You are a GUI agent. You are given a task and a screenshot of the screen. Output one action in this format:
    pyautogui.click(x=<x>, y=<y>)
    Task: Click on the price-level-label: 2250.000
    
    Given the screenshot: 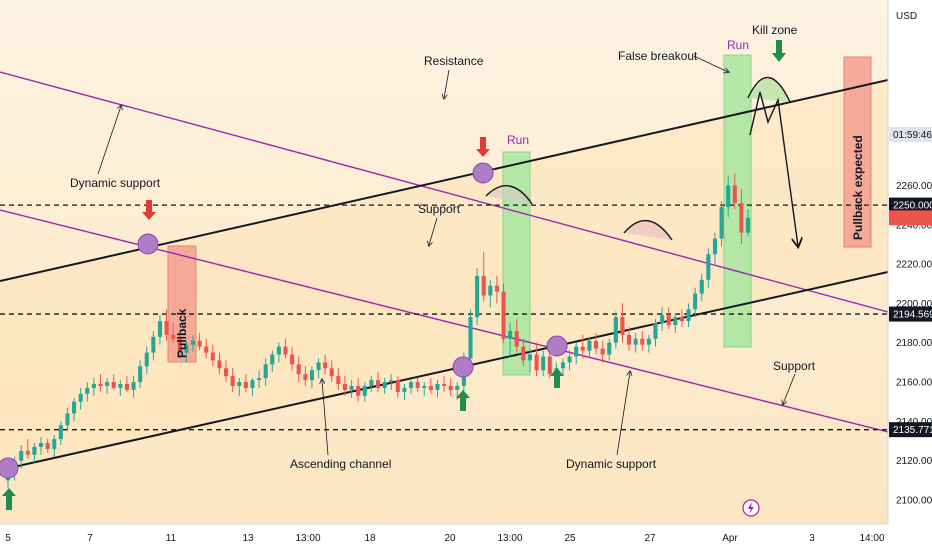 What is the action you would take?
    pyautogui.click(x=912, y=206)
    